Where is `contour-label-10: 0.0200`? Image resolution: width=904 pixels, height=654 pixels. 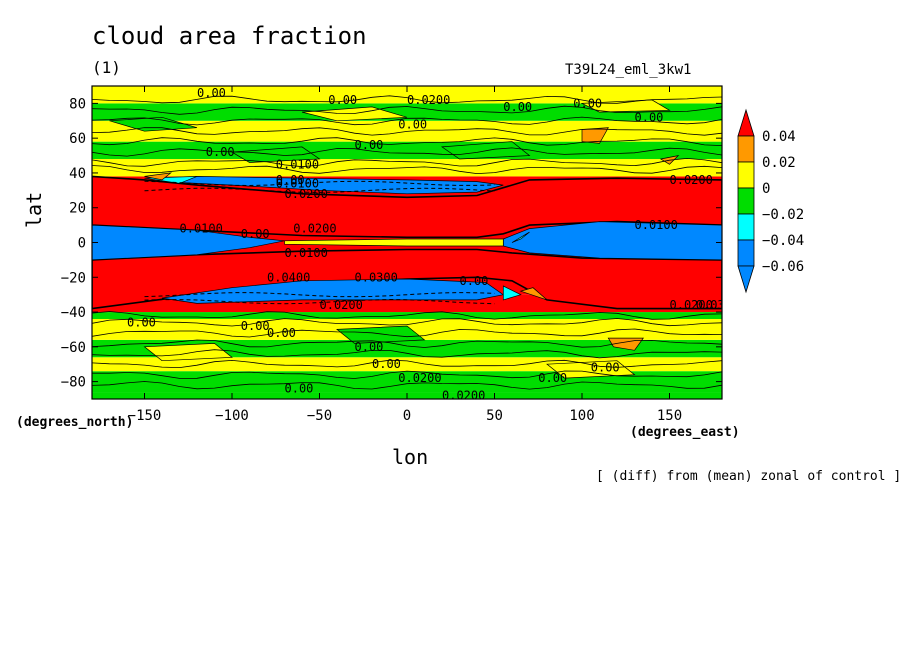 contour-label-10: 0.0200 is located at coordinates (306, 194).